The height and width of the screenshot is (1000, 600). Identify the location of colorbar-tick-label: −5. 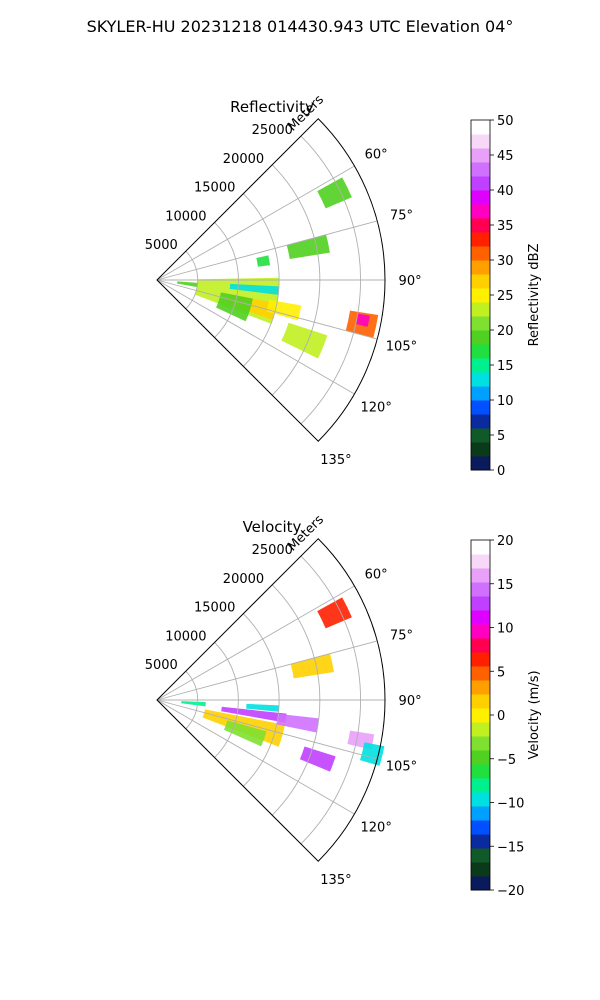
(506, 760).